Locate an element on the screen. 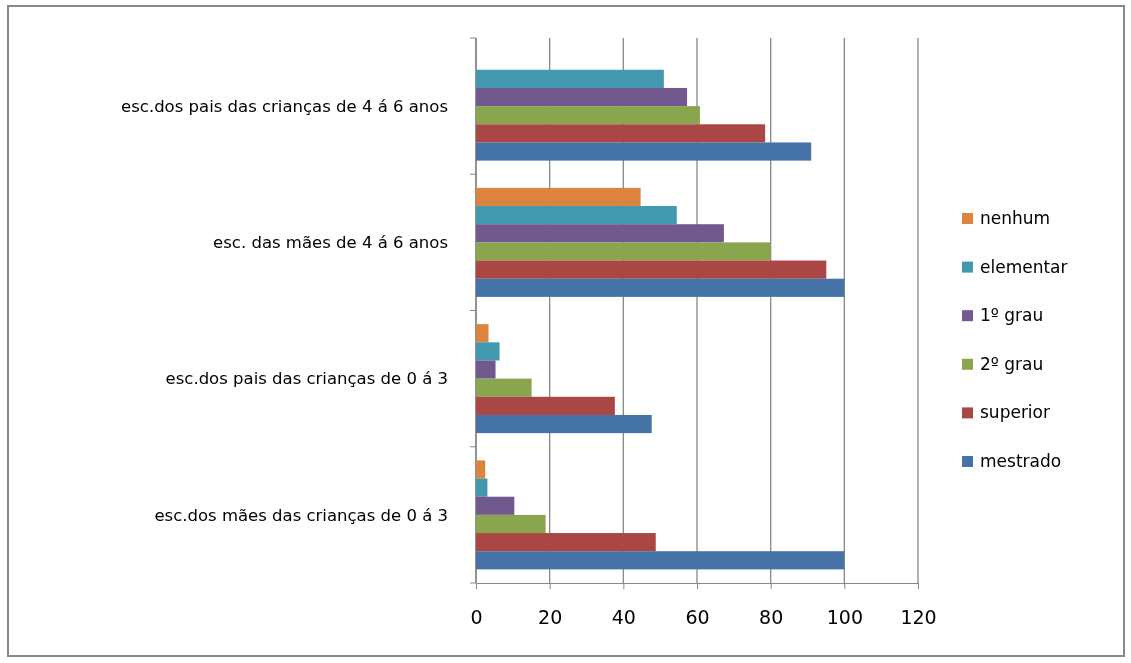  x-tick-label: 120 is located at coordinates (918, 617).